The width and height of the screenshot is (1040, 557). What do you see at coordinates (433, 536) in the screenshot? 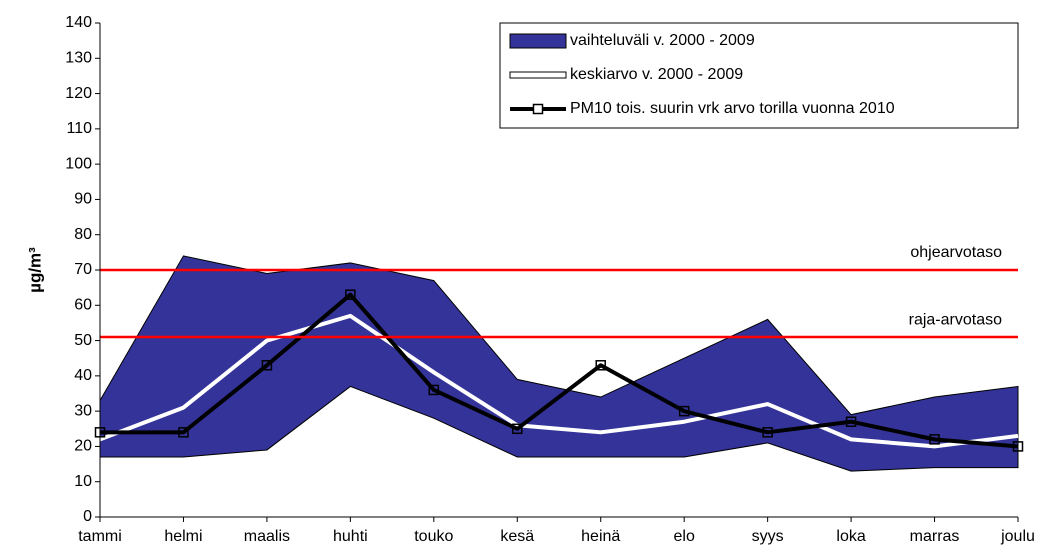
I see `x-tick-label: touko` at bounding box center [433, 536].